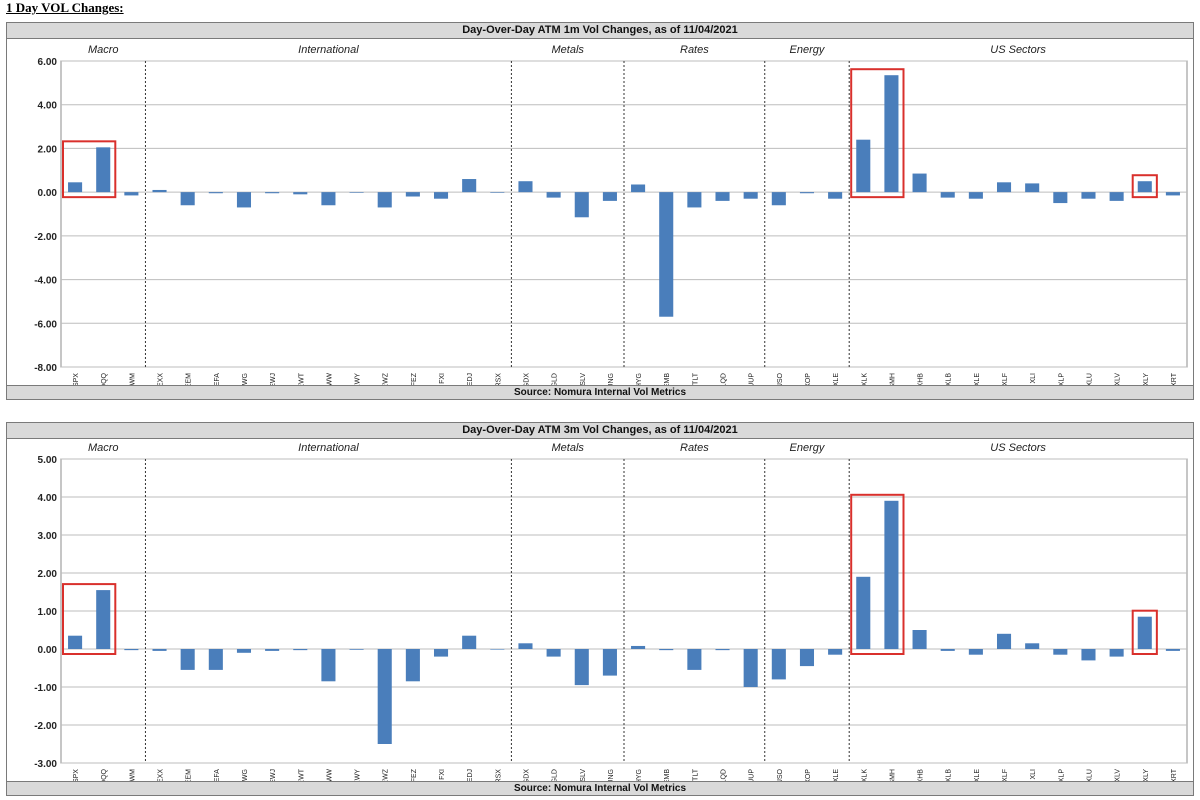 Image resolution: width=1200 pixels, height=800 pixels. I want to click on x-tick-label: EWG, so click(245, 775).